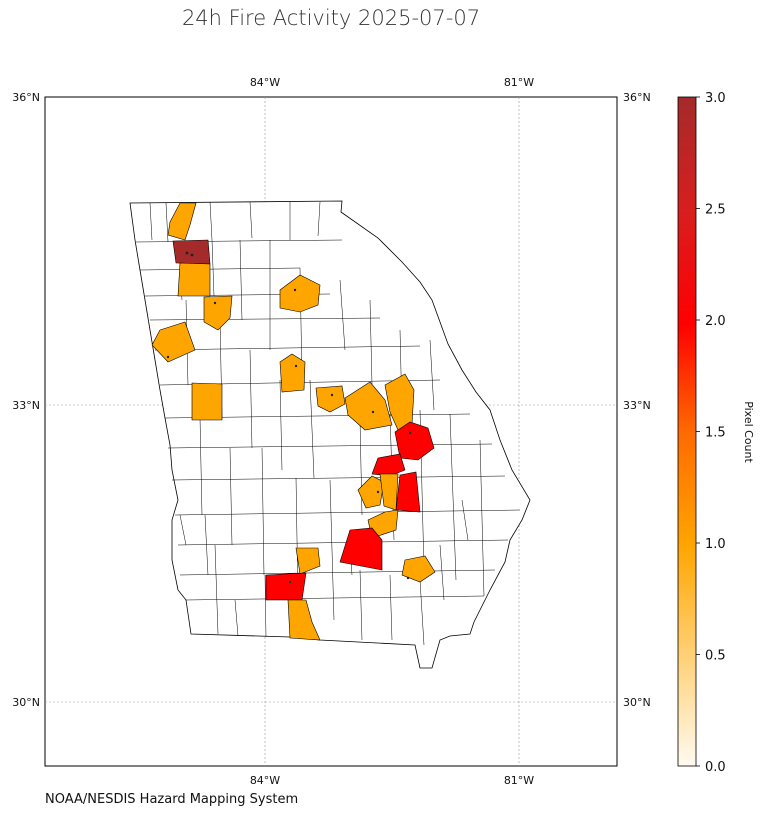 The width and height of the screenshot is (764, 818). What do you see at coordinates (637, 702) in the screenshot?
I see `lat-label-right-30n: 30°N` at bounding box center [637, 702].